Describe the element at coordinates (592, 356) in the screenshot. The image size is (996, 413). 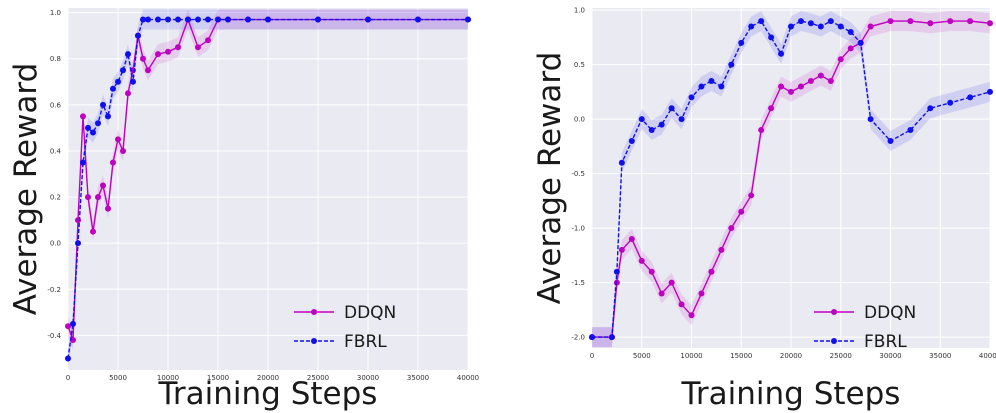
I see `x-tick-label: 0` at that location.